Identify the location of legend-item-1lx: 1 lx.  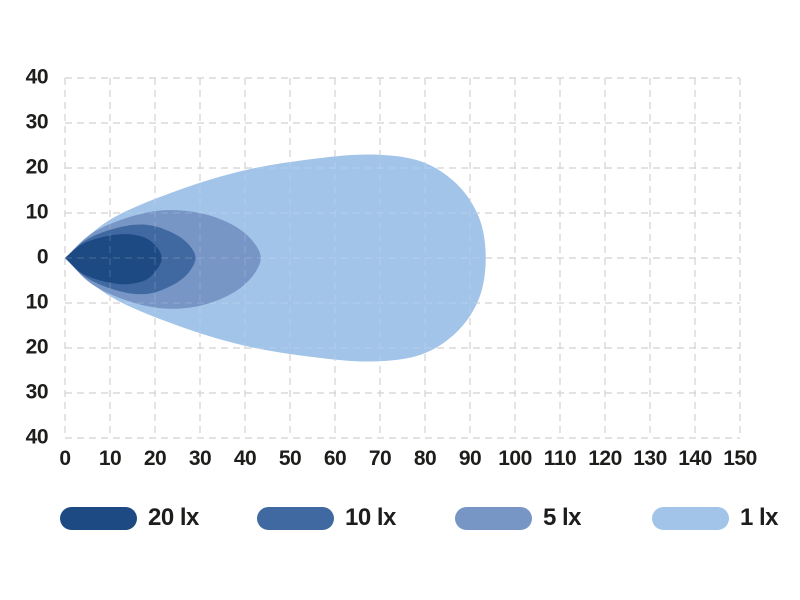
(715, 517).